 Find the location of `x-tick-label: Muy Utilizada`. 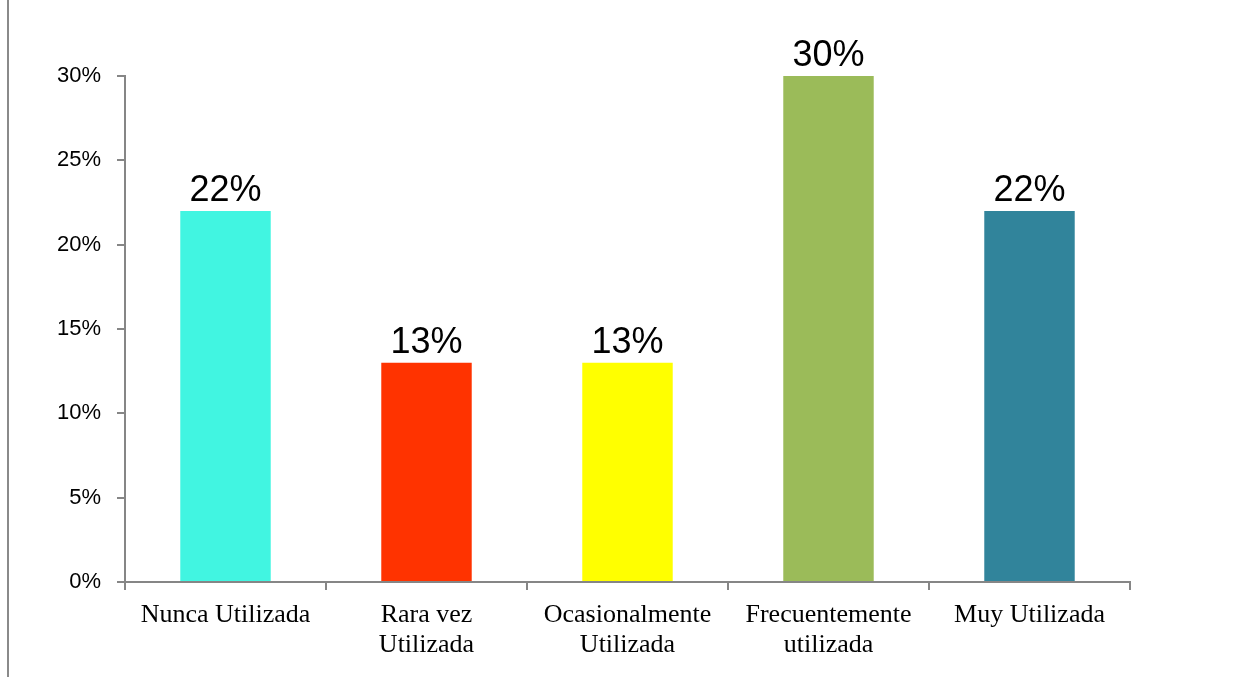

x-tick-label: Muy Utilizada is located at coordinates (1030, 613).